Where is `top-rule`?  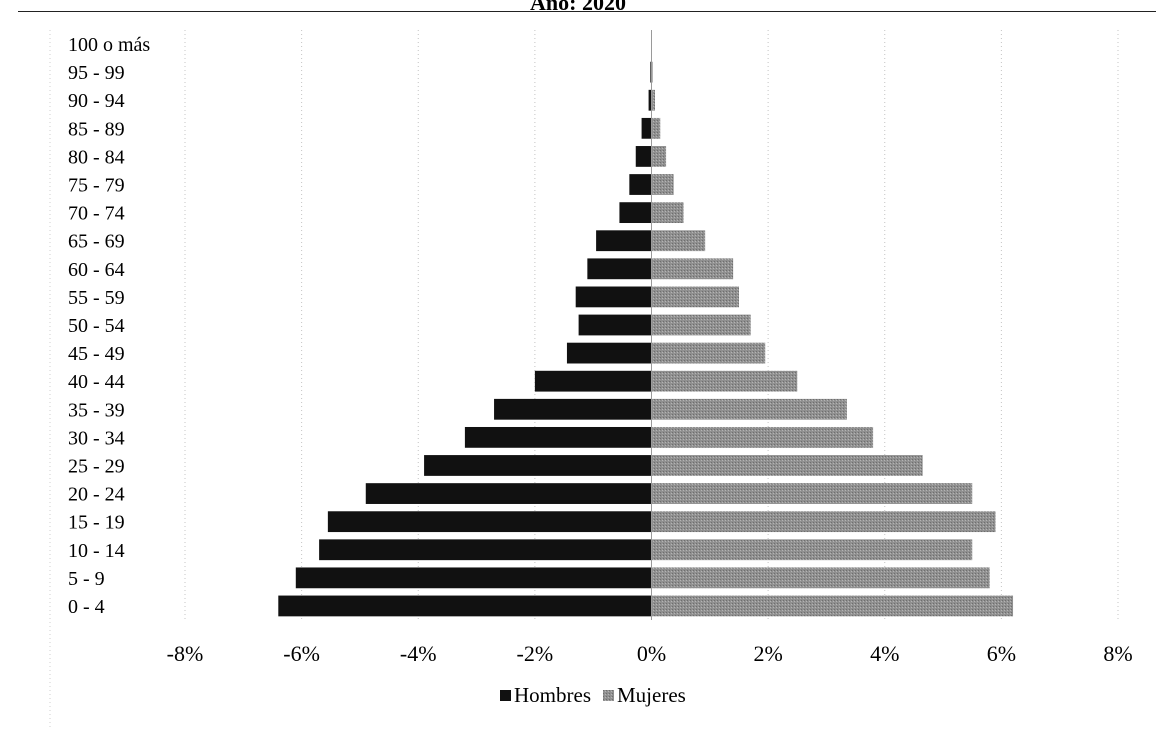 top-rule is located at coordinates (587, 11).